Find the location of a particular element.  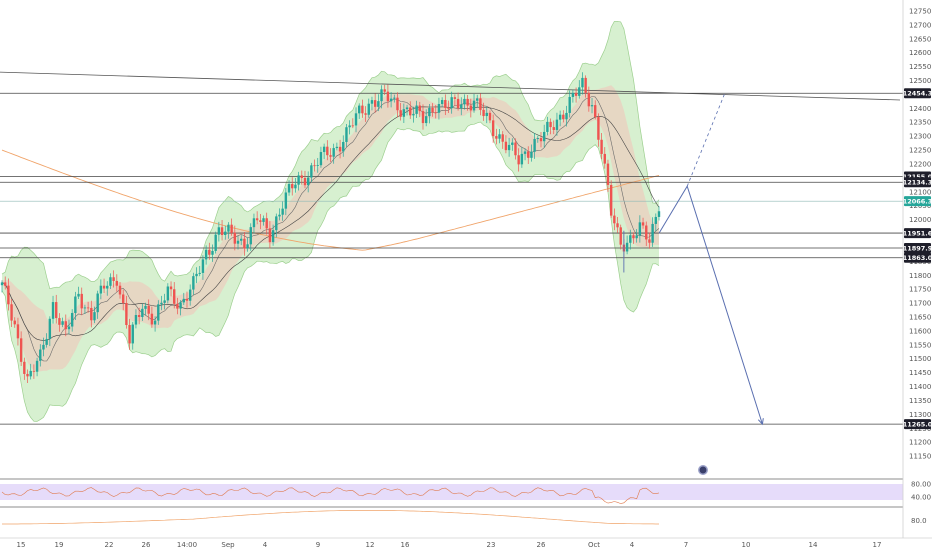

y-tick-label: 12400.0 is located at coordinates (920, 109).